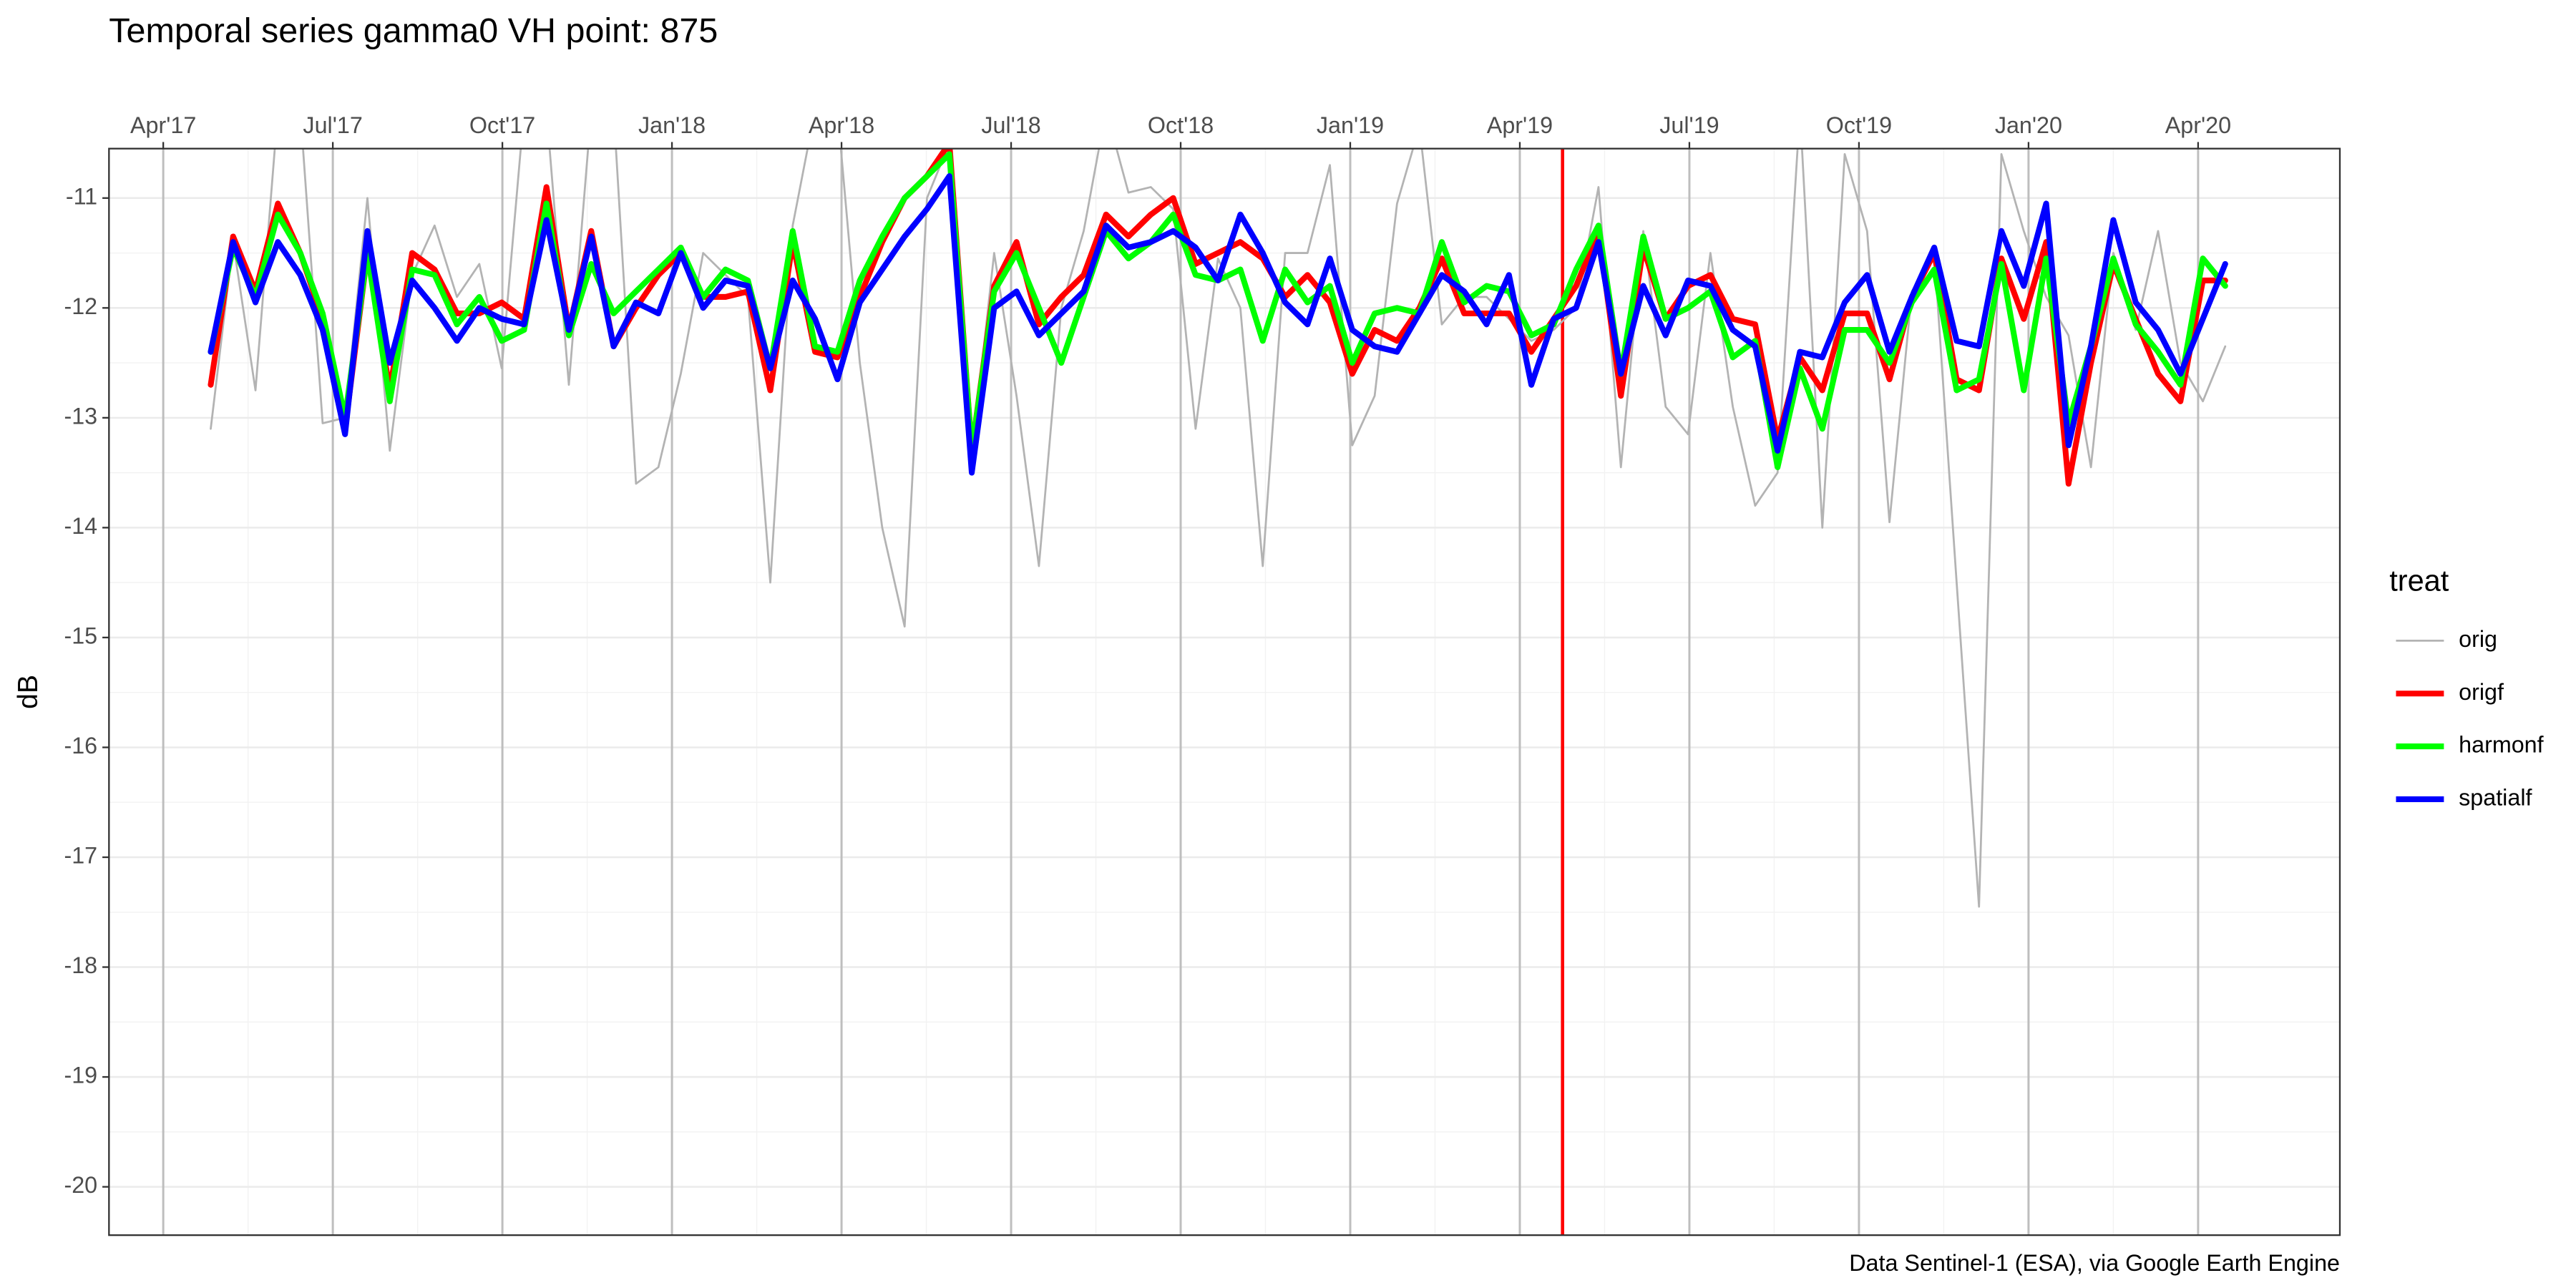 Image resolution: width=2576 pixels, height=1288 pixels. Describe the element at coordinates (1689, 125) in the screenshot. I see `x-tick-label: Jul'19` at that location.